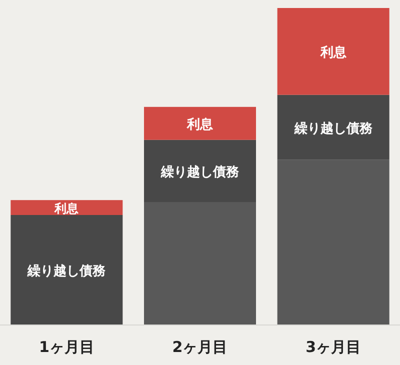 This screenshot has width=400, height=365. I want to click on x-tick-label: 2ヶ月目, so click(200, 347).